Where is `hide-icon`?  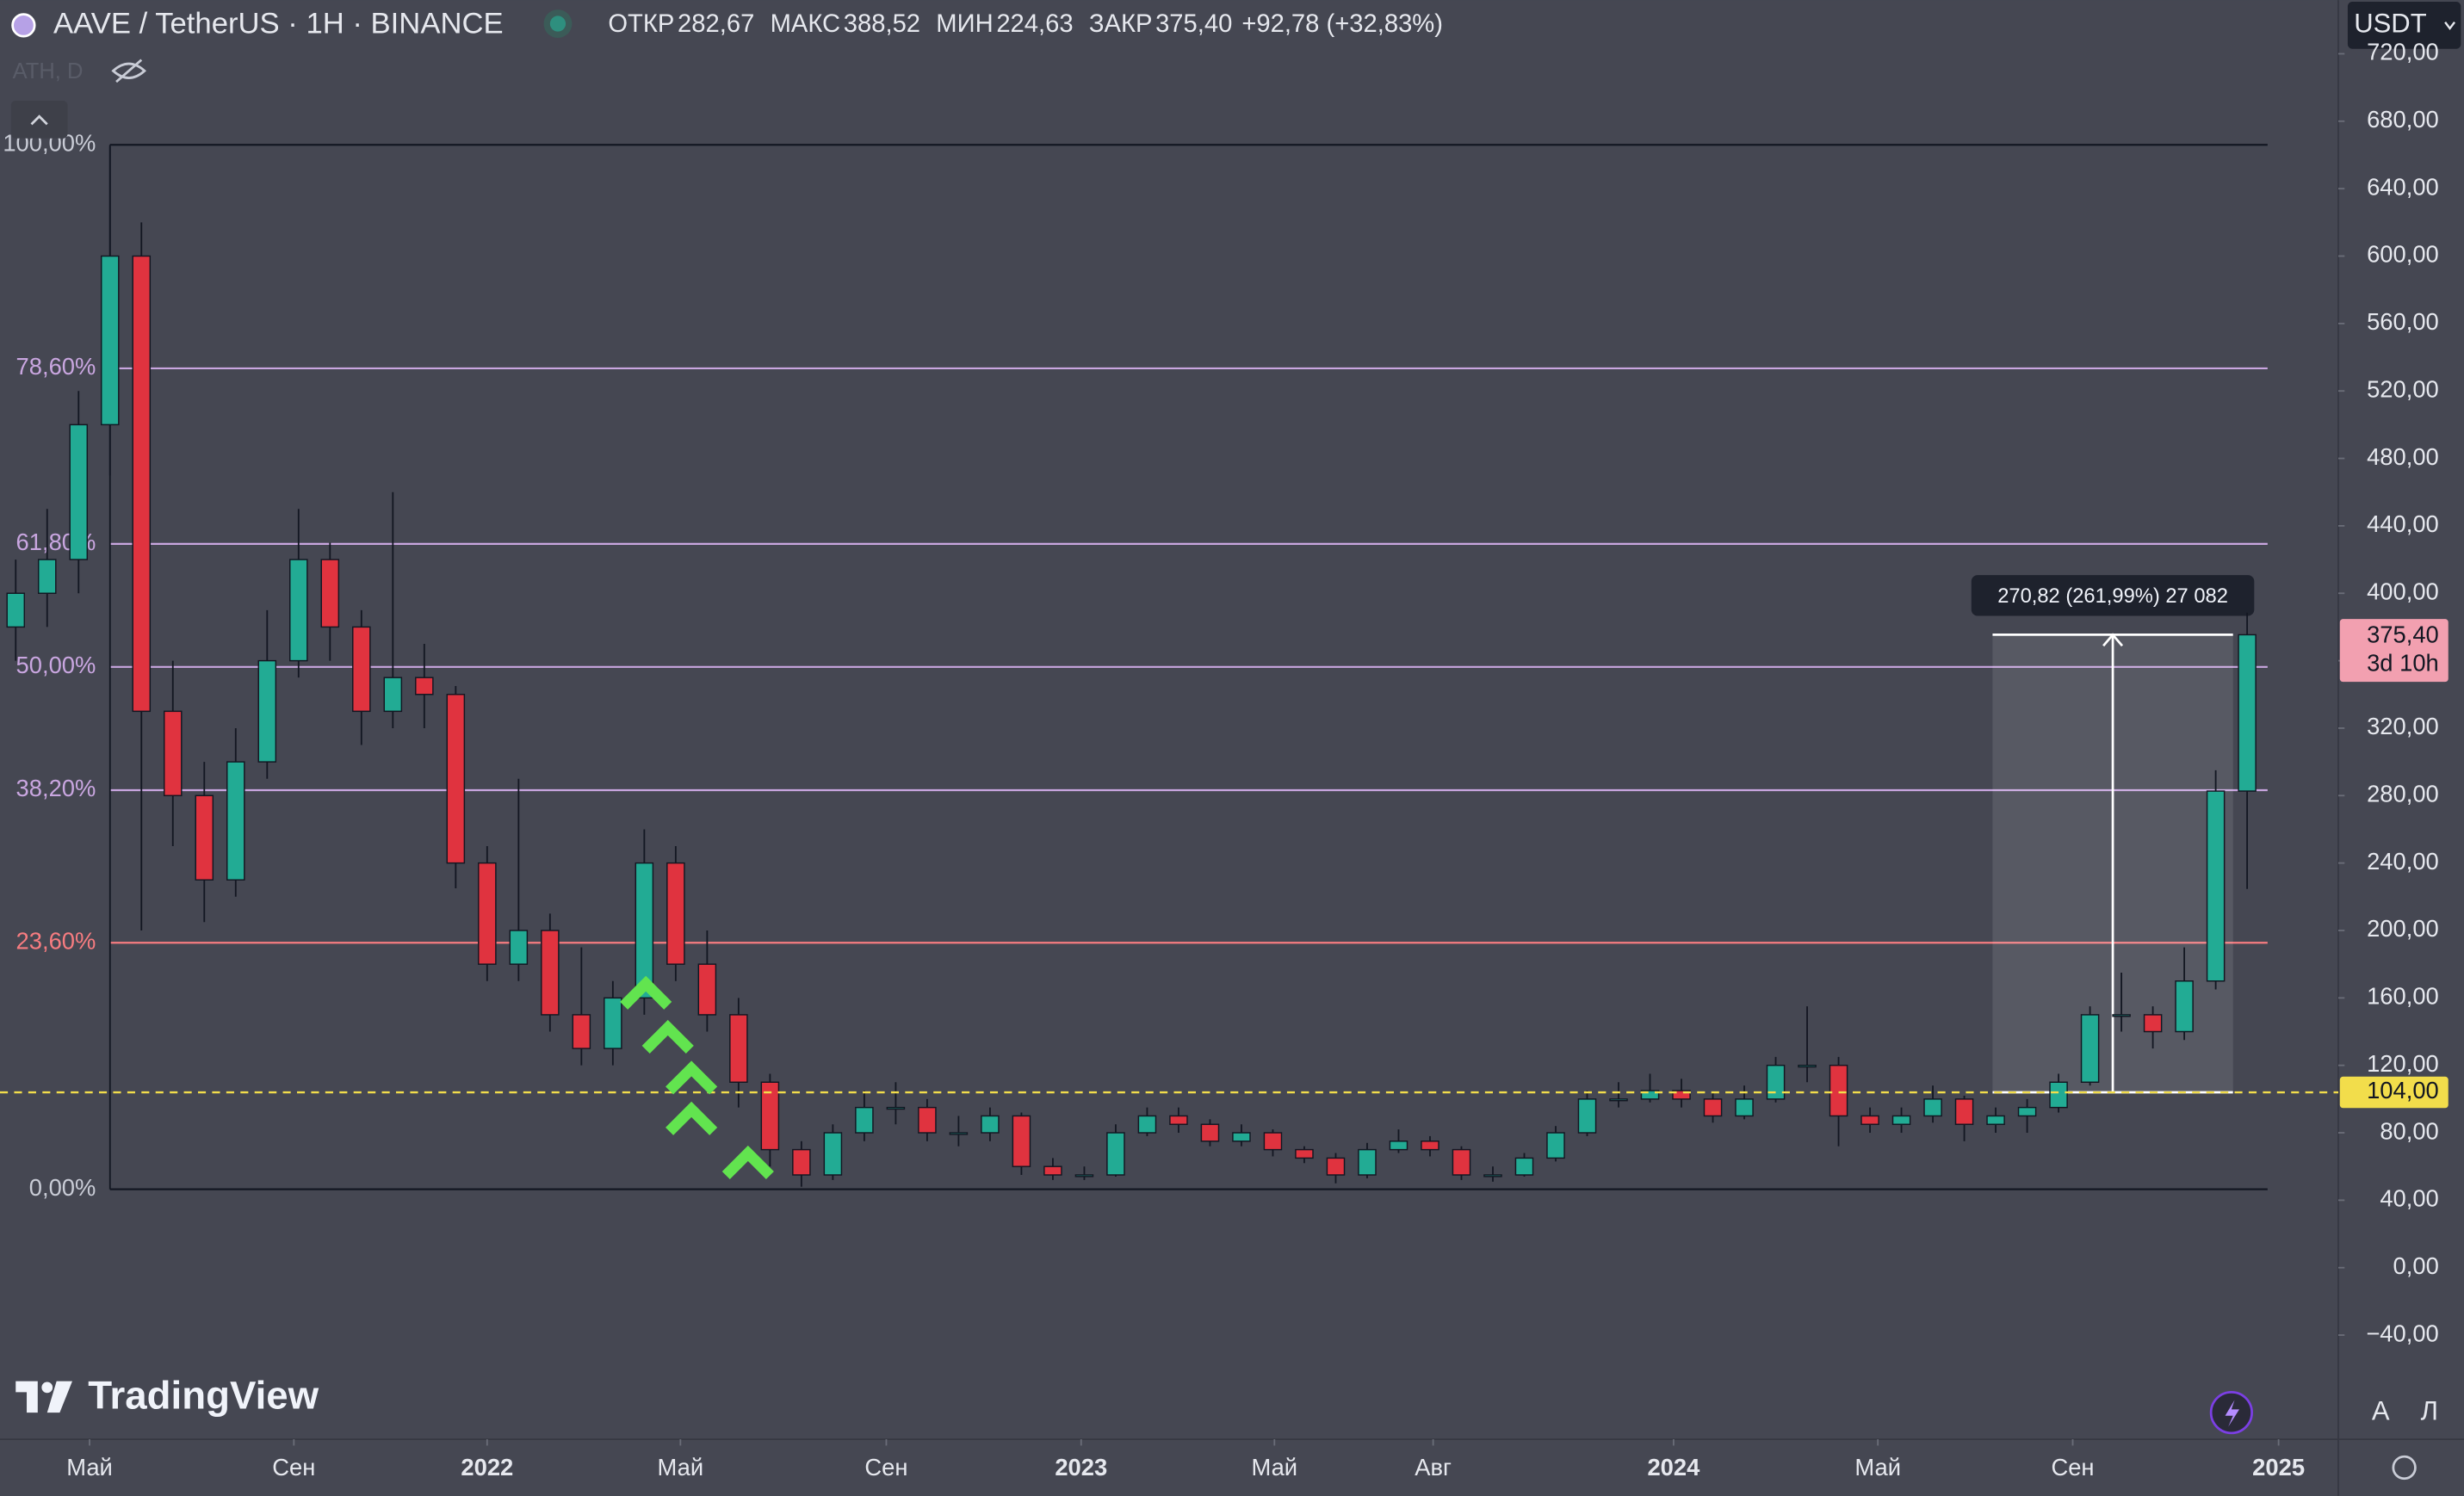
hide-icon is located at coordinates (128, 71).